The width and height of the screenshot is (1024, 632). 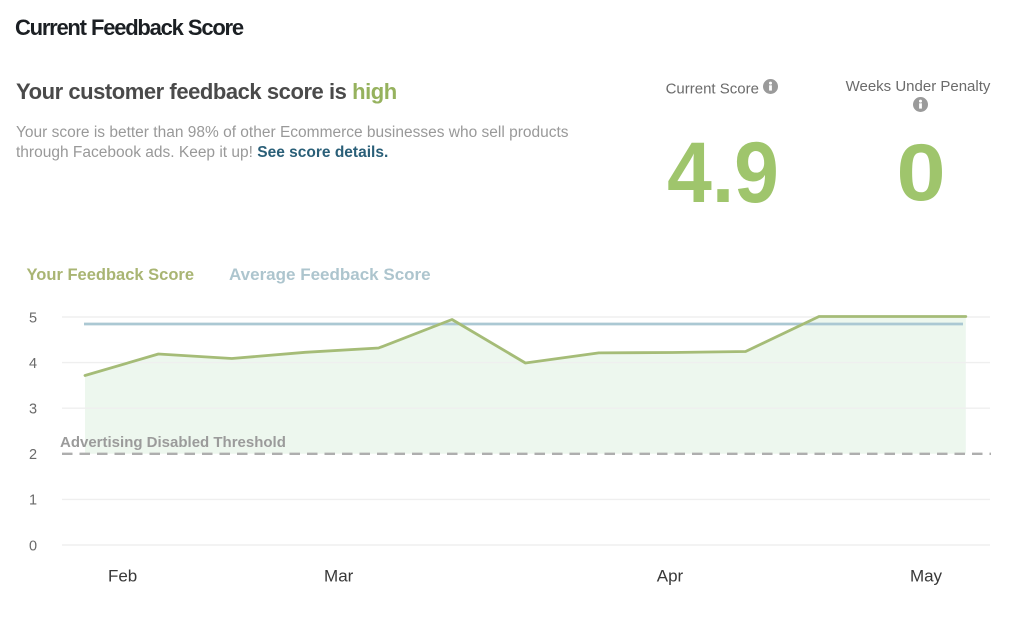 What do you see at coordinates (122, 576) in the screenshot?
I see `svg-text: Feb` at bounding box center [122, 576].